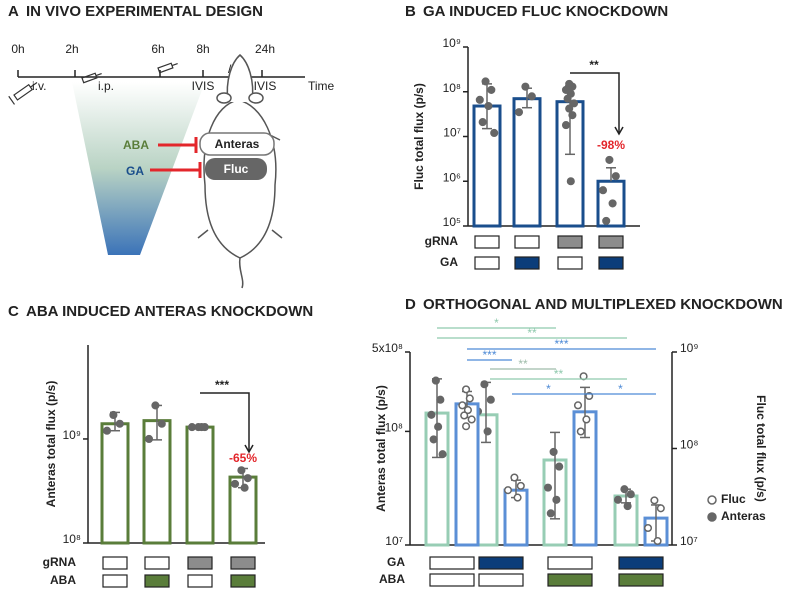 This screenshot has width=800, height=589. What do you see at coordinates (135, 171) in the screenshot?
I see `drug-label: GA` at bounding box center [135, 171].